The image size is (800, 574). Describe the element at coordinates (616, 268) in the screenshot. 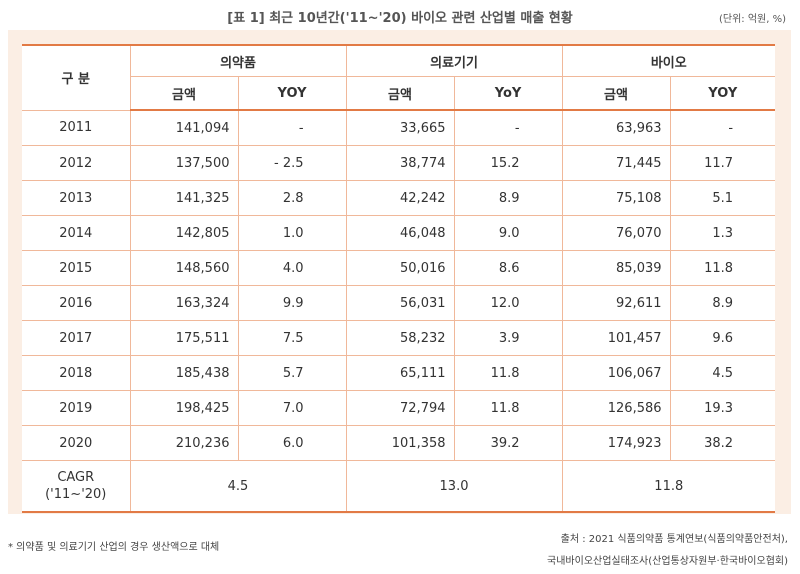

I see `amount-cell: 85,039` at that location.